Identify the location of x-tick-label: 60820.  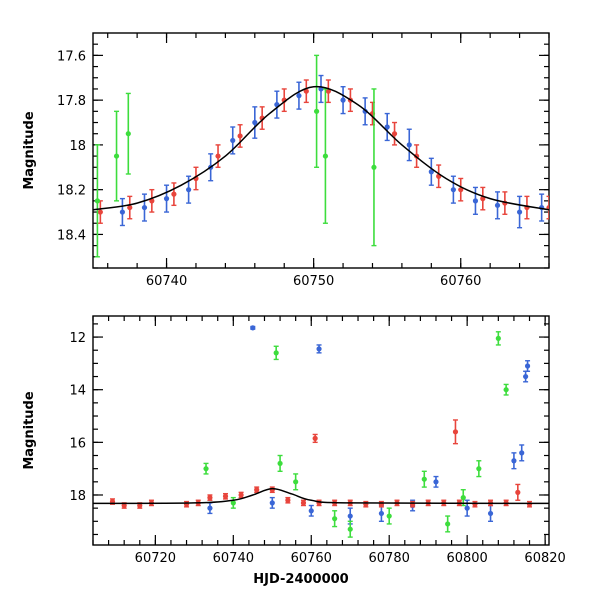
(544, 558).